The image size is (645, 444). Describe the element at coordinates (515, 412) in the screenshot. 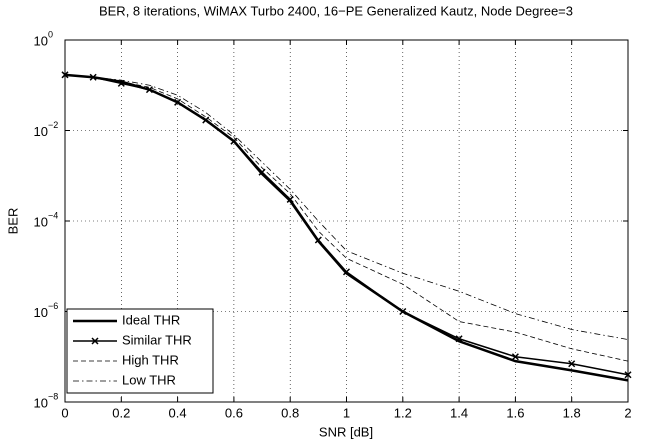

I see `x-tick-label: 1.6` at that location.